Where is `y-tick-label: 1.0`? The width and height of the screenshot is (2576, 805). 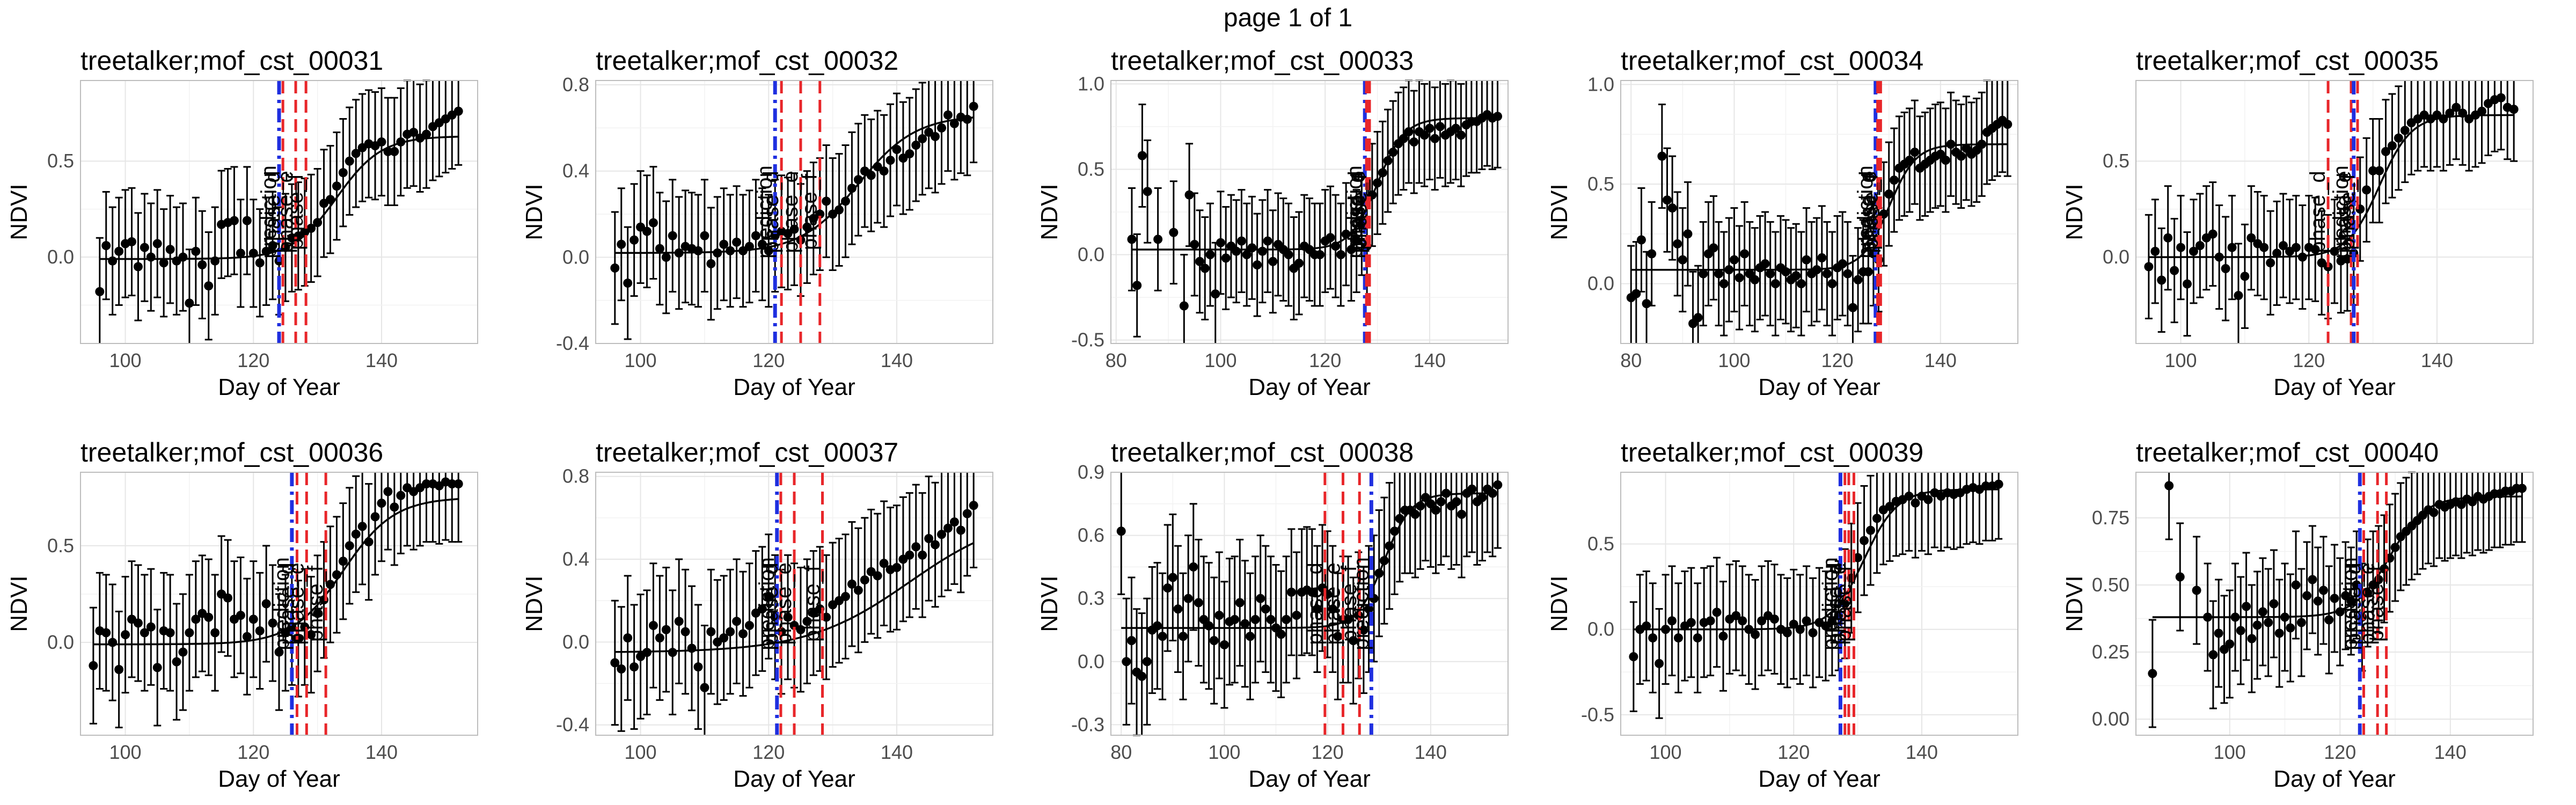
y-tick-label: 1.0 is located at coordinates (1091, 83).